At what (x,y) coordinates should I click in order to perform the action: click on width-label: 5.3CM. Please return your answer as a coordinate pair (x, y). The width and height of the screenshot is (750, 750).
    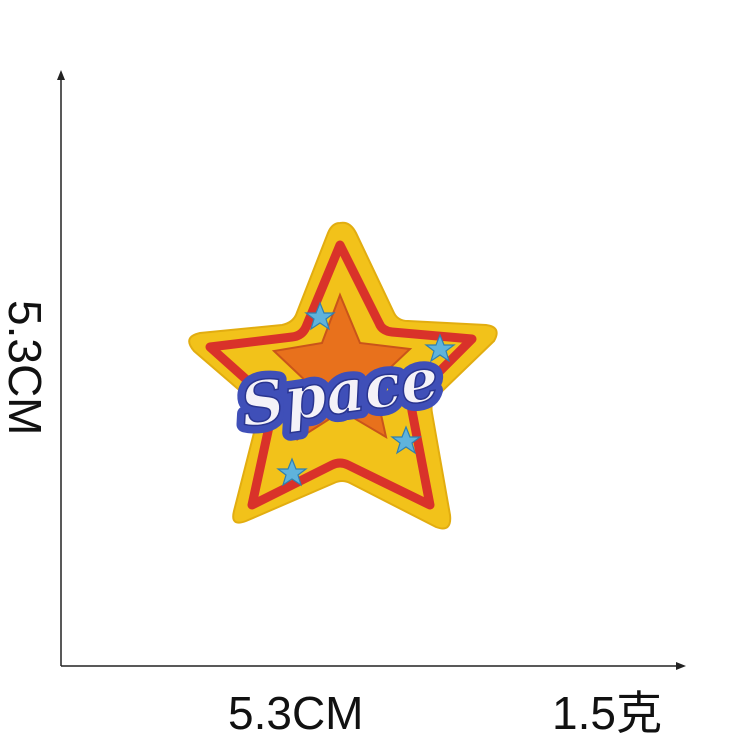
    Looking at the image, I should click on (296, 713).